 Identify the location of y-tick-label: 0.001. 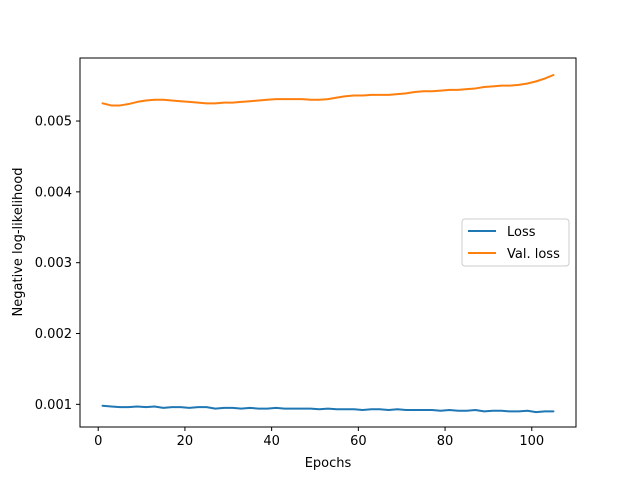
(53, 405).